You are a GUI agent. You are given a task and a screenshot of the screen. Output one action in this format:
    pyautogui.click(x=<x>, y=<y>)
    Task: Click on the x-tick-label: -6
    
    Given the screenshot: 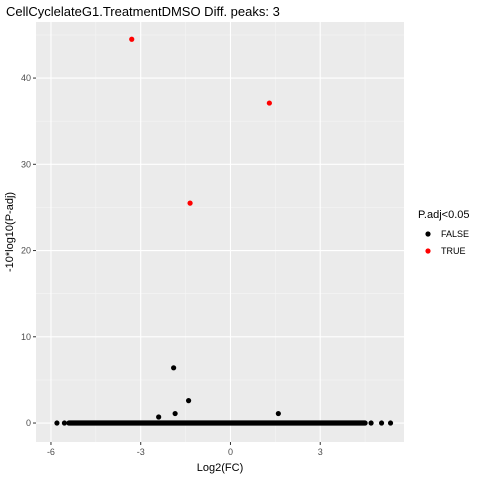 What is the action you would take?
    pyautogui.click(x=51, y=452)
    